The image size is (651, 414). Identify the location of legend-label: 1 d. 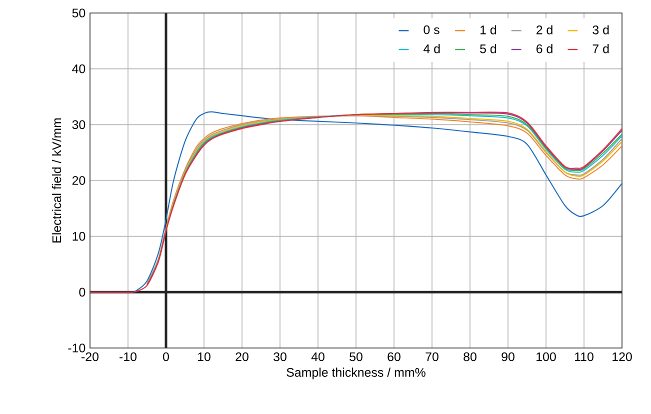
(488, 29).